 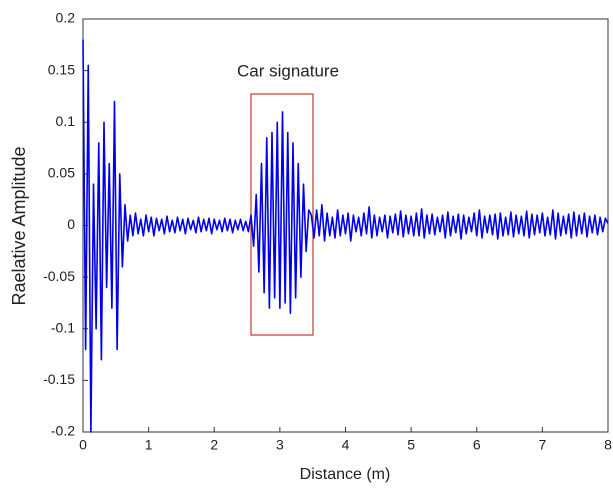 What do you see at coordinates (66, 18) in the screenshot?
I see `y-tick-label: 0.2` at bounding box center [66, 18].